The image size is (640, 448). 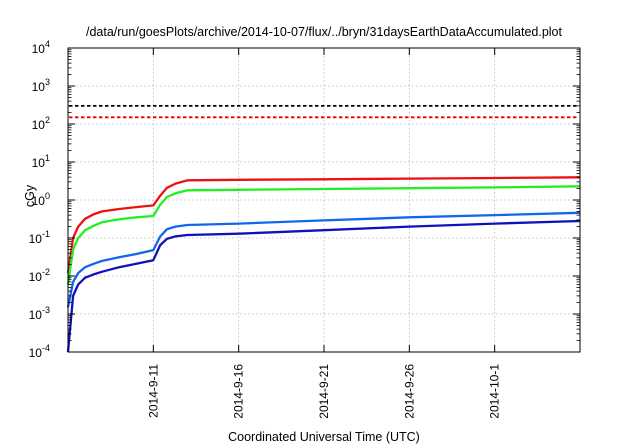 I want to click on x-axis-label: Coordinated Universal Time (UTC), so click(x=324, y=437).